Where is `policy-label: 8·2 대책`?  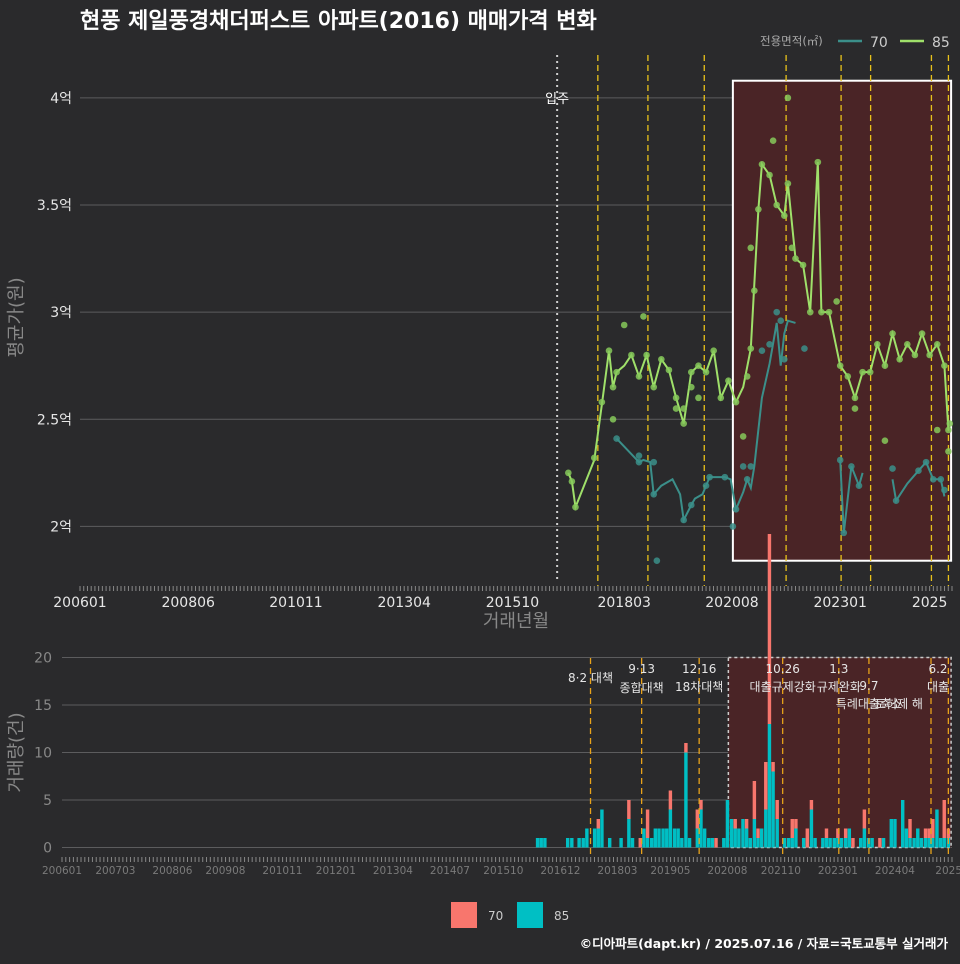
policy-label: 8·2 대책 is located at coordinates (590, 677).